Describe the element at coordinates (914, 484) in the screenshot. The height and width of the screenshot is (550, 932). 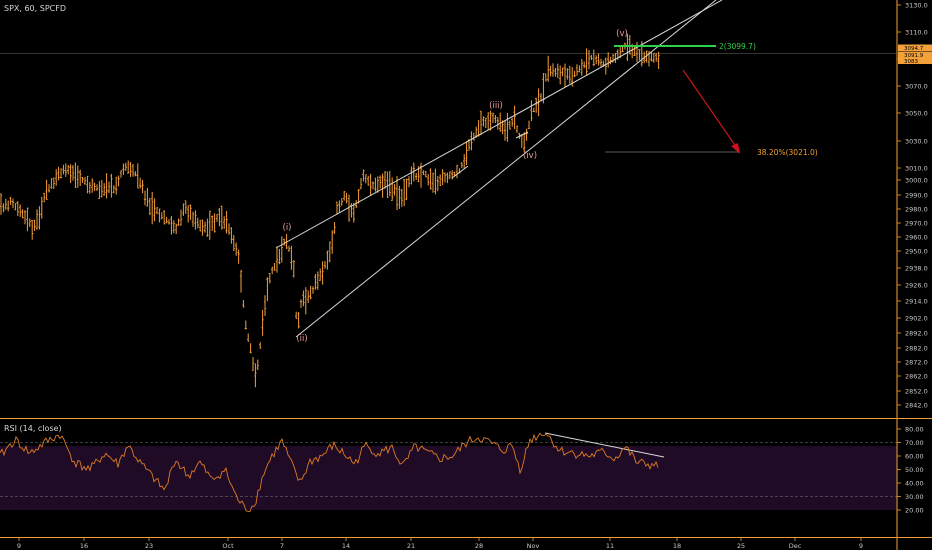
I see `rsi-tick-label: 40.00` at that location.